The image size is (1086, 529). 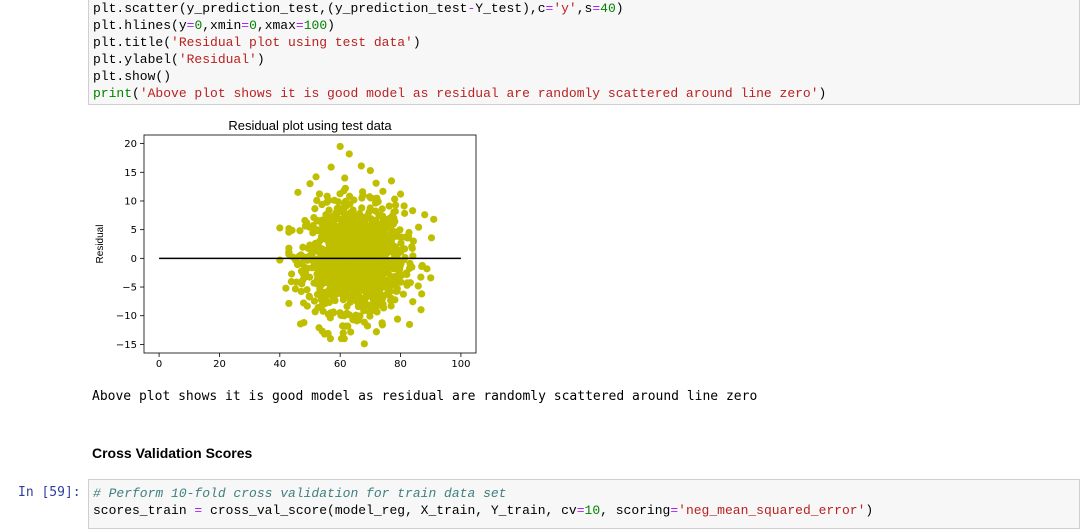 What do you see at coordinates (510, 8) in the screenshot?
I see `code-token: Y_test),c` at bounding box center [510, 8].